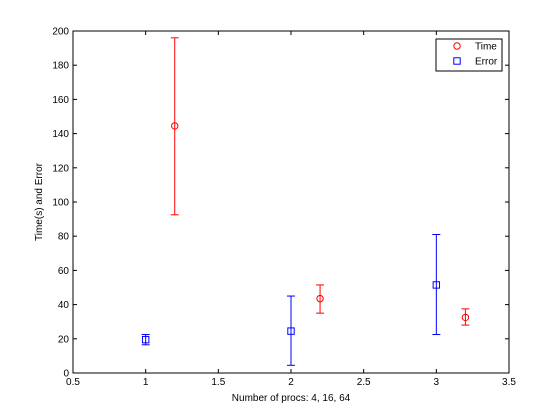 Image resolution: width=560 pixels, height=420 pixels. What do you see at coordinates (66, 374) in the screenshot?
I see `y-tick-label: 0` at bounding box center [66, 374].